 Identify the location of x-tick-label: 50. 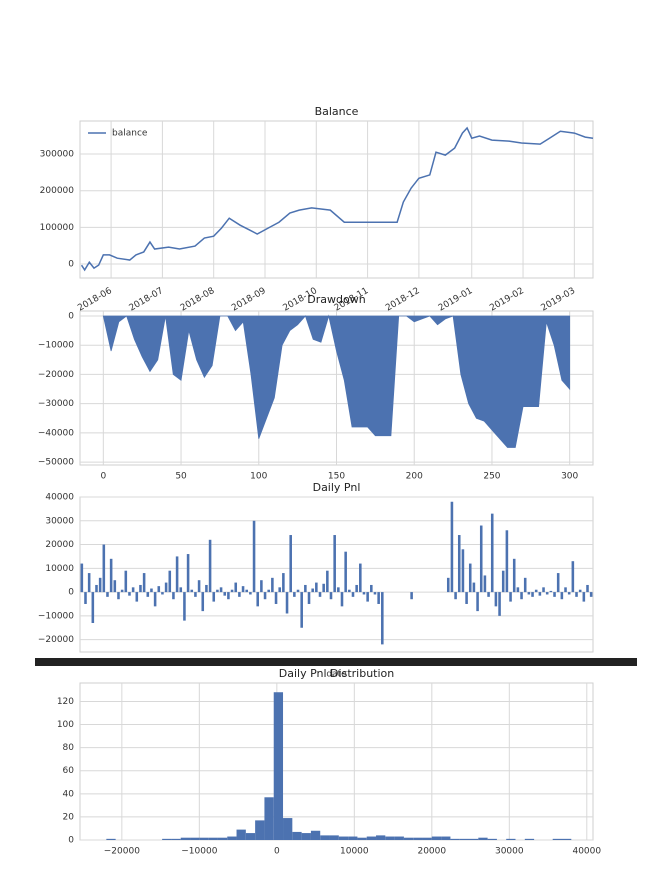
(181, 477).